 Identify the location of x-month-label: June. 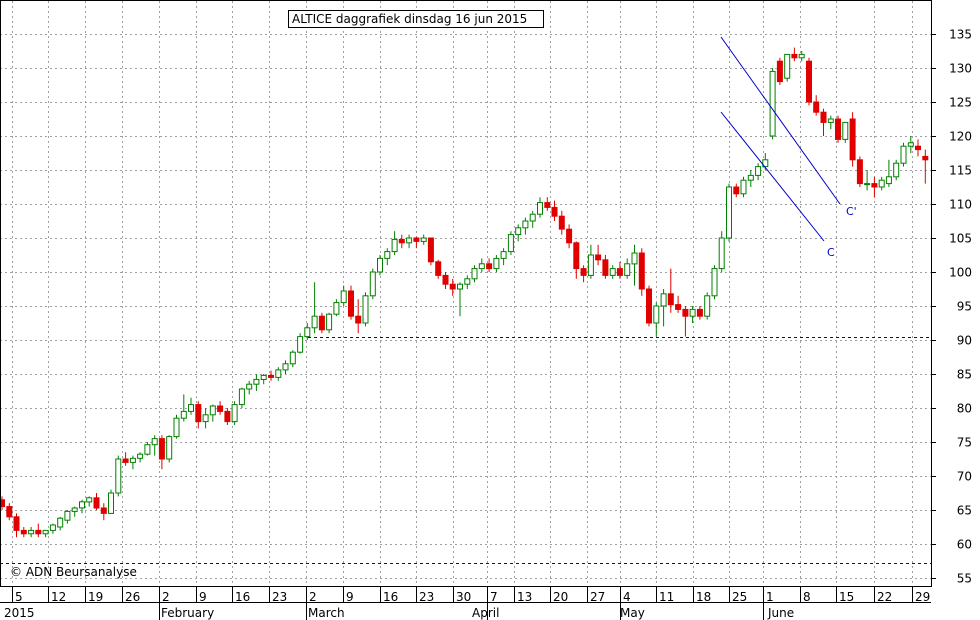
(780, 613).